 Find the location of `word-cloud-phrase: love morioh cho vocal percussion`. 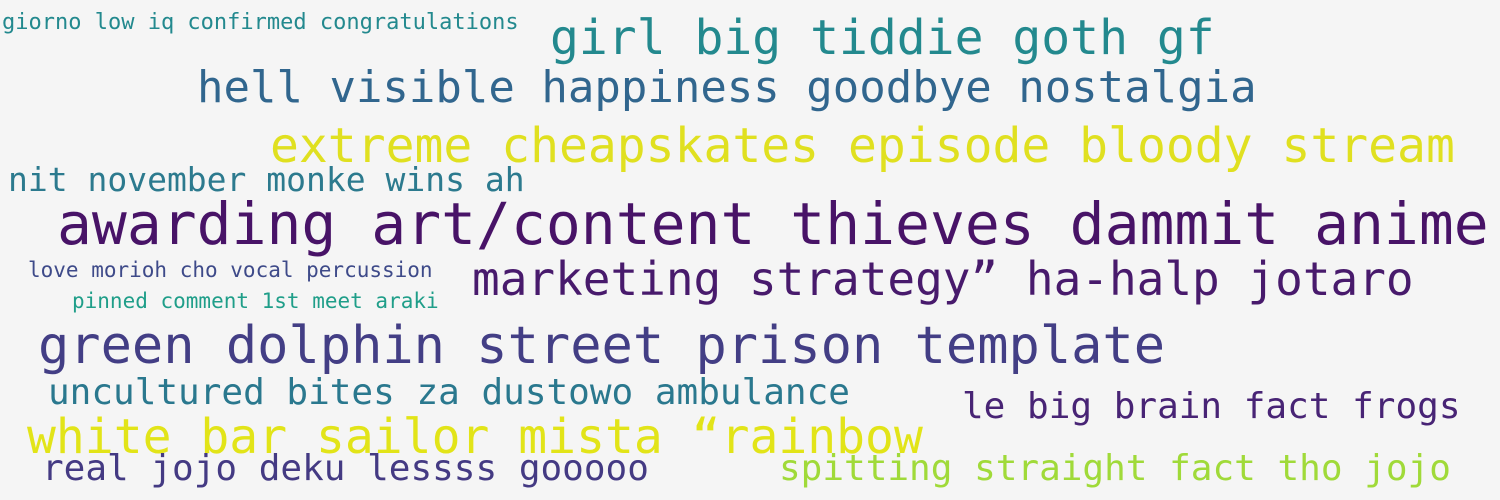

word-cloud-phrase: love morioh cho vocal percussion is located at coordinates (230, 270).